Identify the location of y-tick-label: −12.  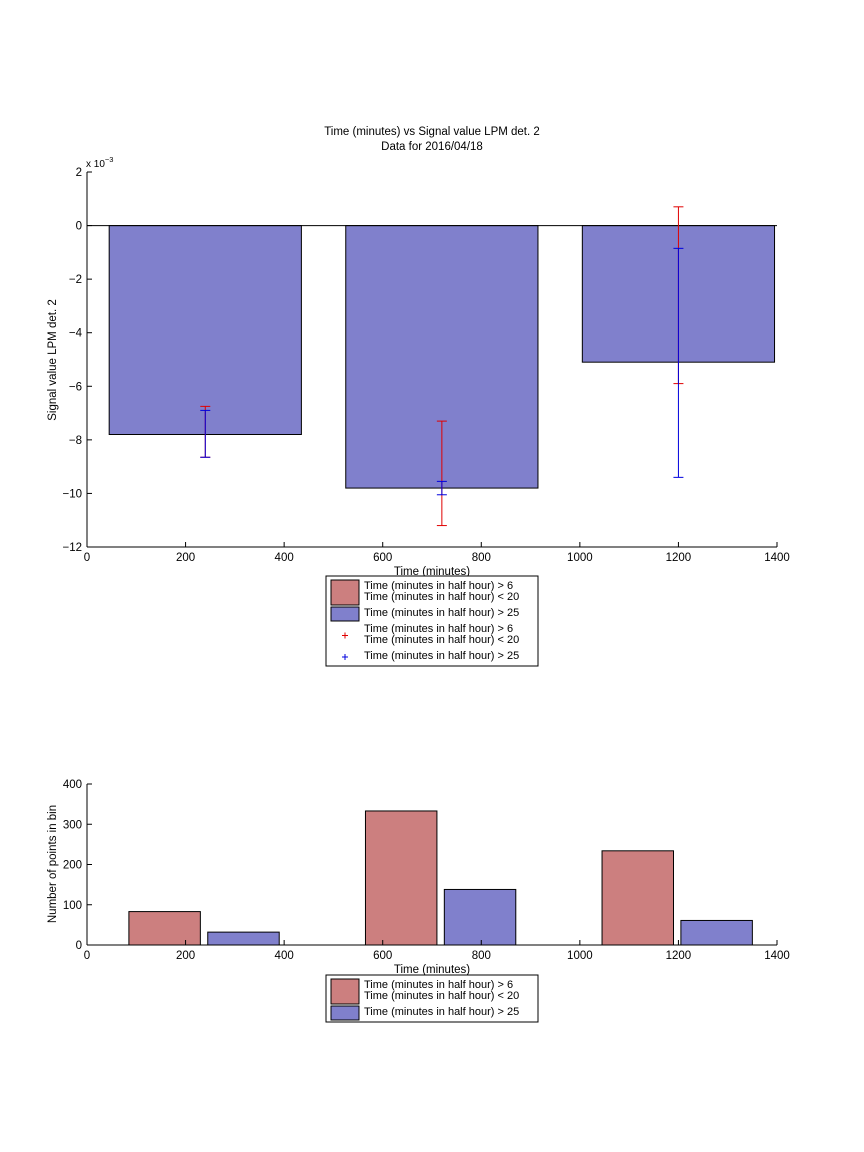
(72, 548).